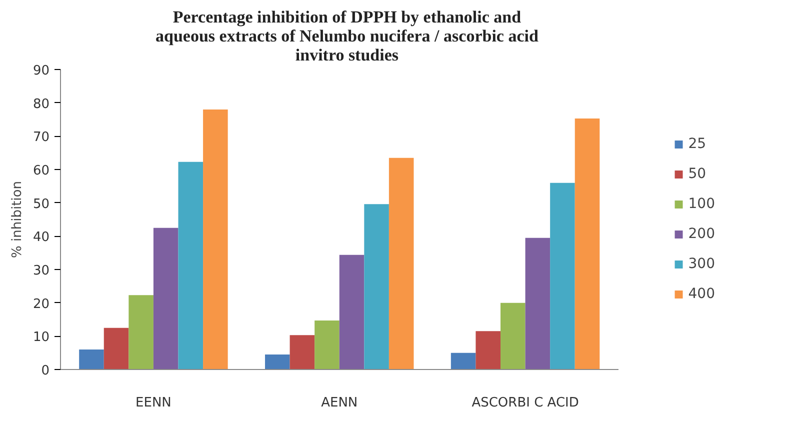  What do you see at coordinates (698, 144) in the screenshot?
I see `legend-label: 25` at bounding box center [698, 144].